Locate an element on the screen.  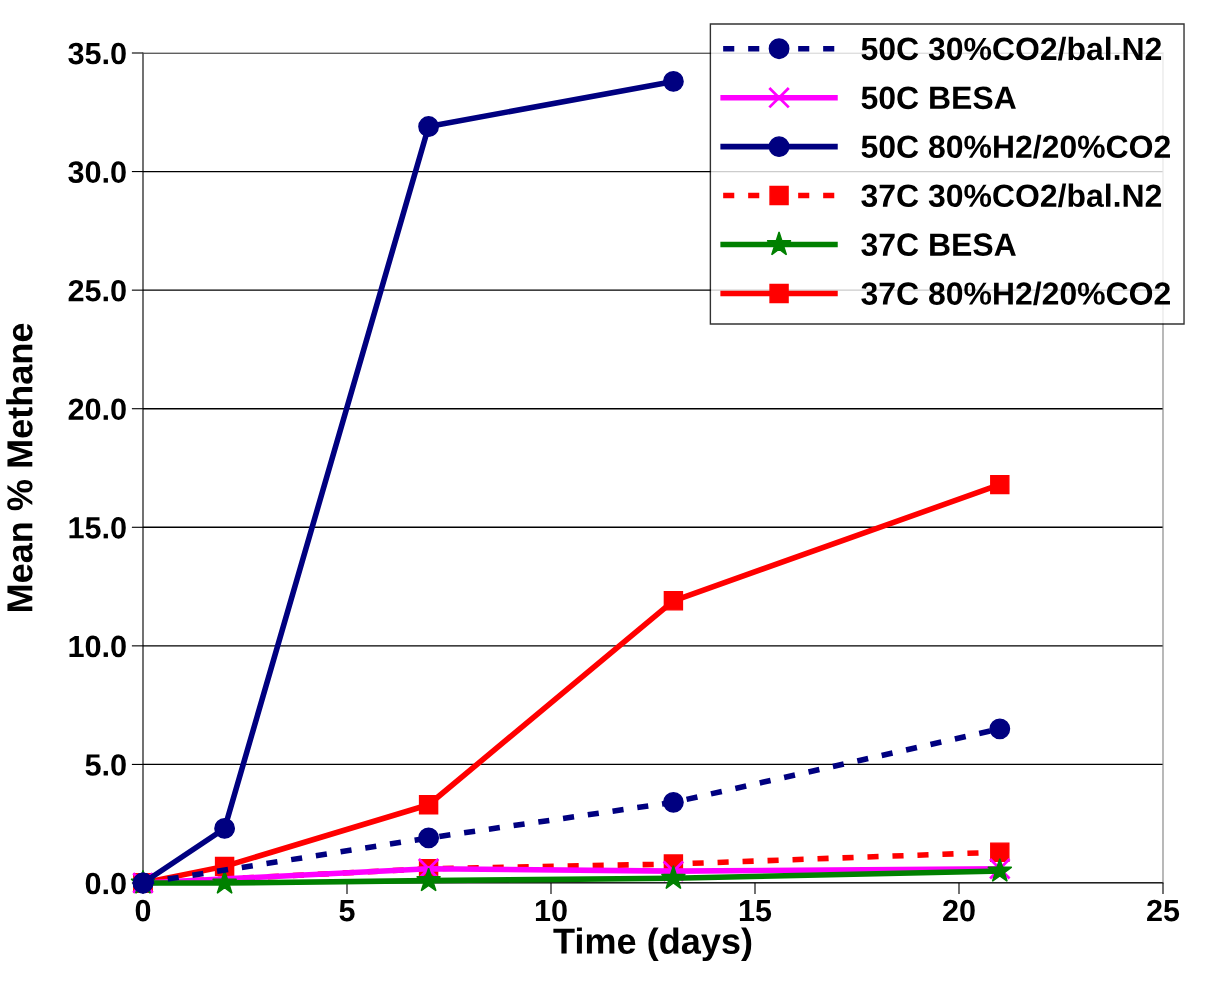
x-tick-label: 25 is located at coordinates (1163, 910).